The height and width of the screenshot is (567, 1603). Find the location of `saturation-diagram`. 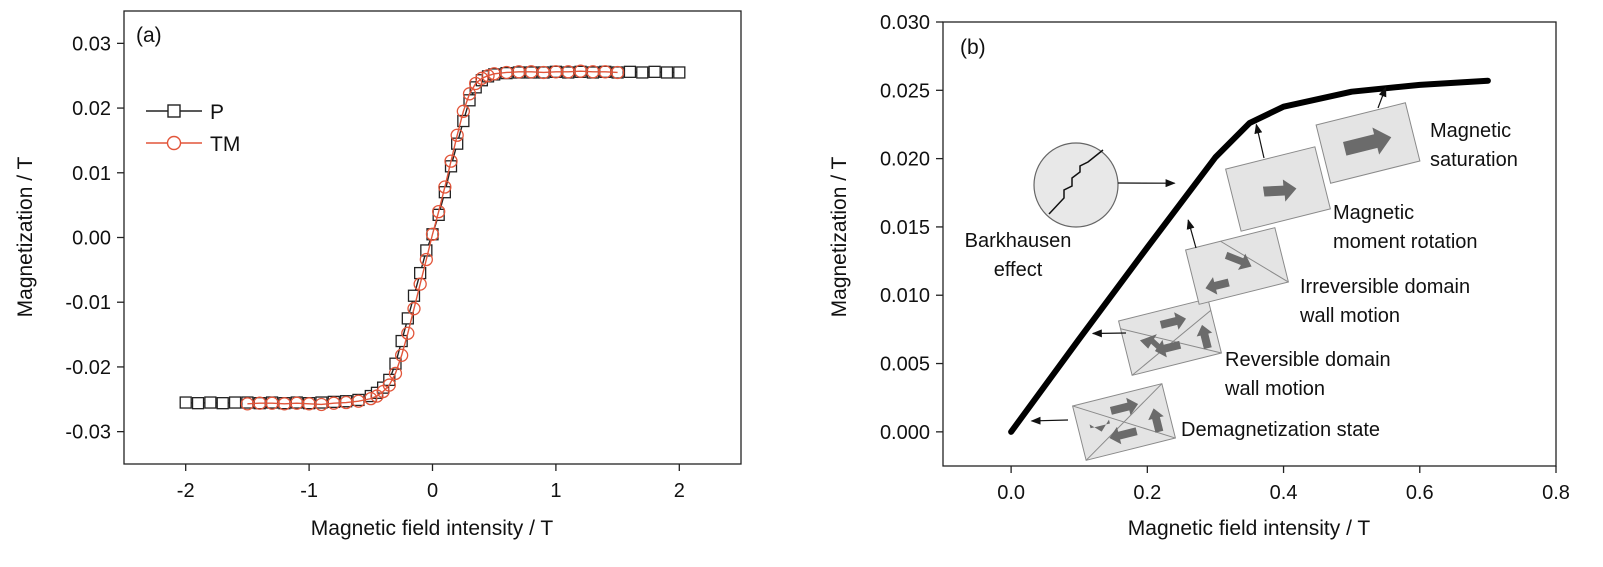

saturation-diagram is located at coordinates (1368, 143).